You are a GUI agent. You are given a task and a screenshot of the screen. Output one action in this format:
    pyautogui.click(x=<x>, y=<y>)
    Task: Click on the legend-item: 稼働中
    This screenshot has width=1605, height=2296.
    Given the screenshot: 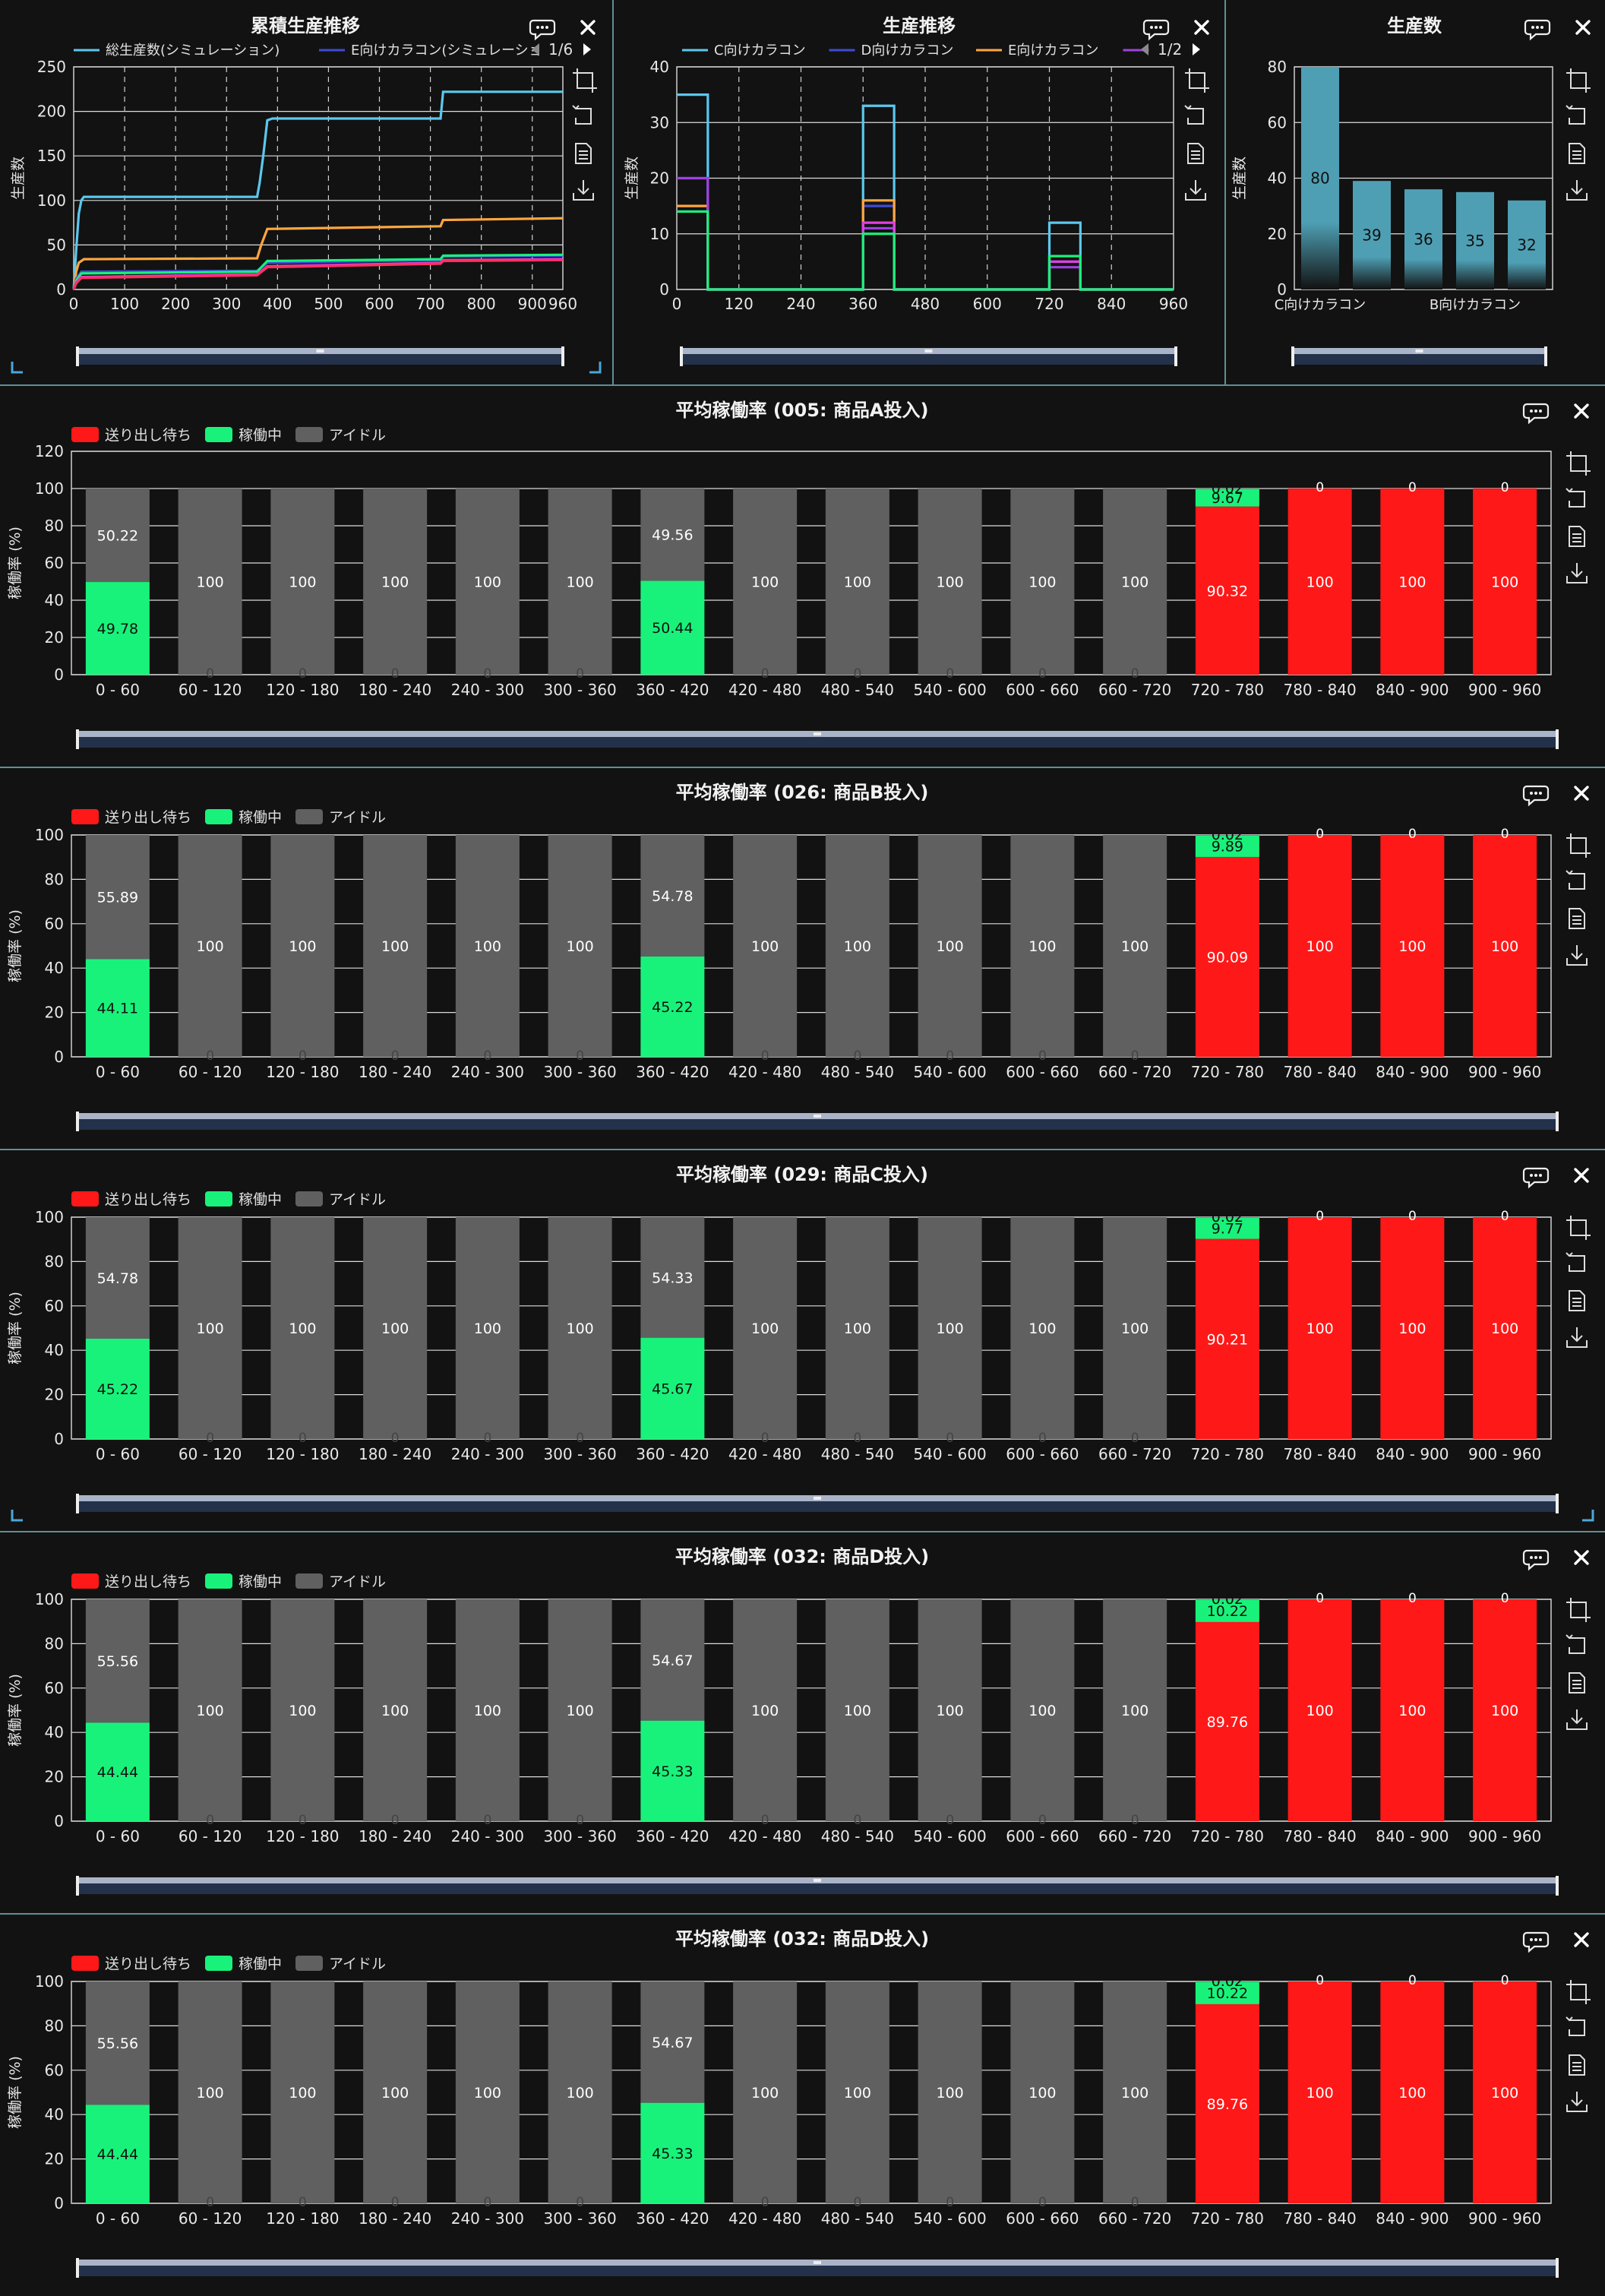 What is the action you would take?
    pyautogui.click(x=243, y=1964)
    